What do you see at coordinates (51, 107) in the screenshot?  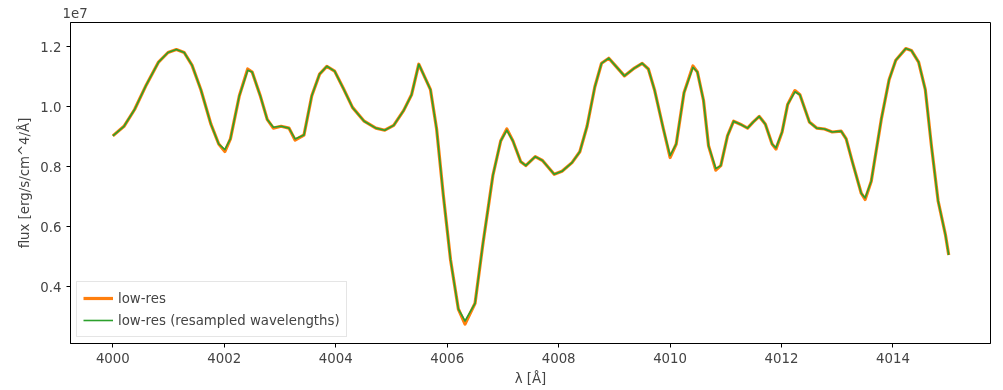 I see `y-tick-label: 1.0` at bounding box center [51, 107].